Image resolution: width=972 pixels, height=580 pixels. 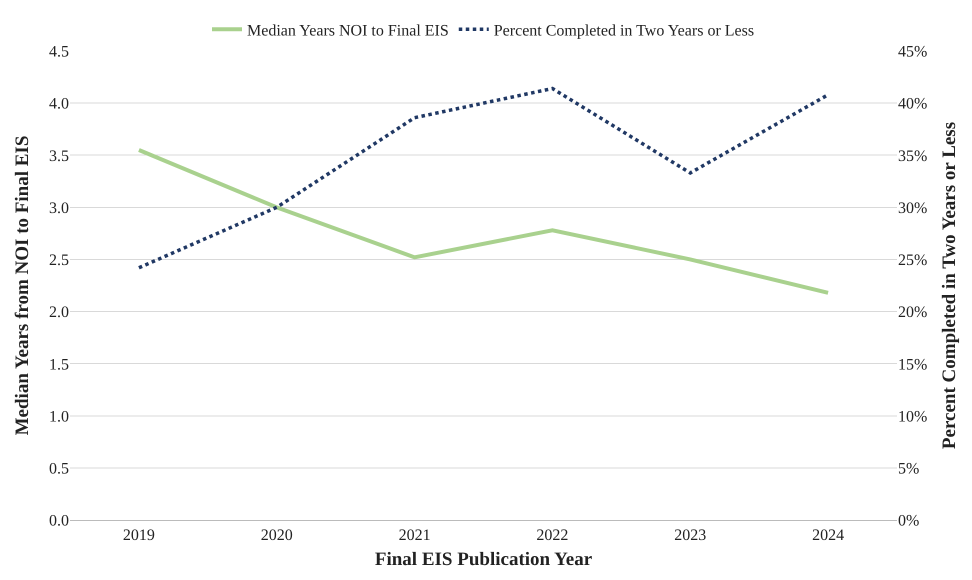 I want to click on y-tick-label: 4.5, so click(x=59, y=52).